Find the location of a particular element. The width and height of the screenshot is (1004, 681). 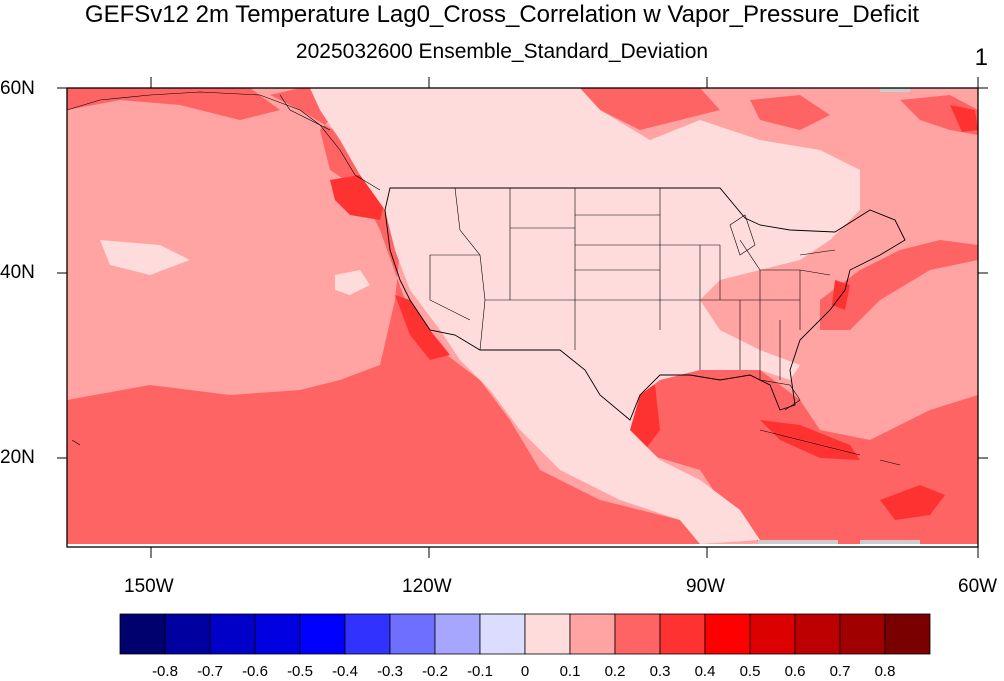

colorbar-label: -0.1 is located at coordinates (480, 671).